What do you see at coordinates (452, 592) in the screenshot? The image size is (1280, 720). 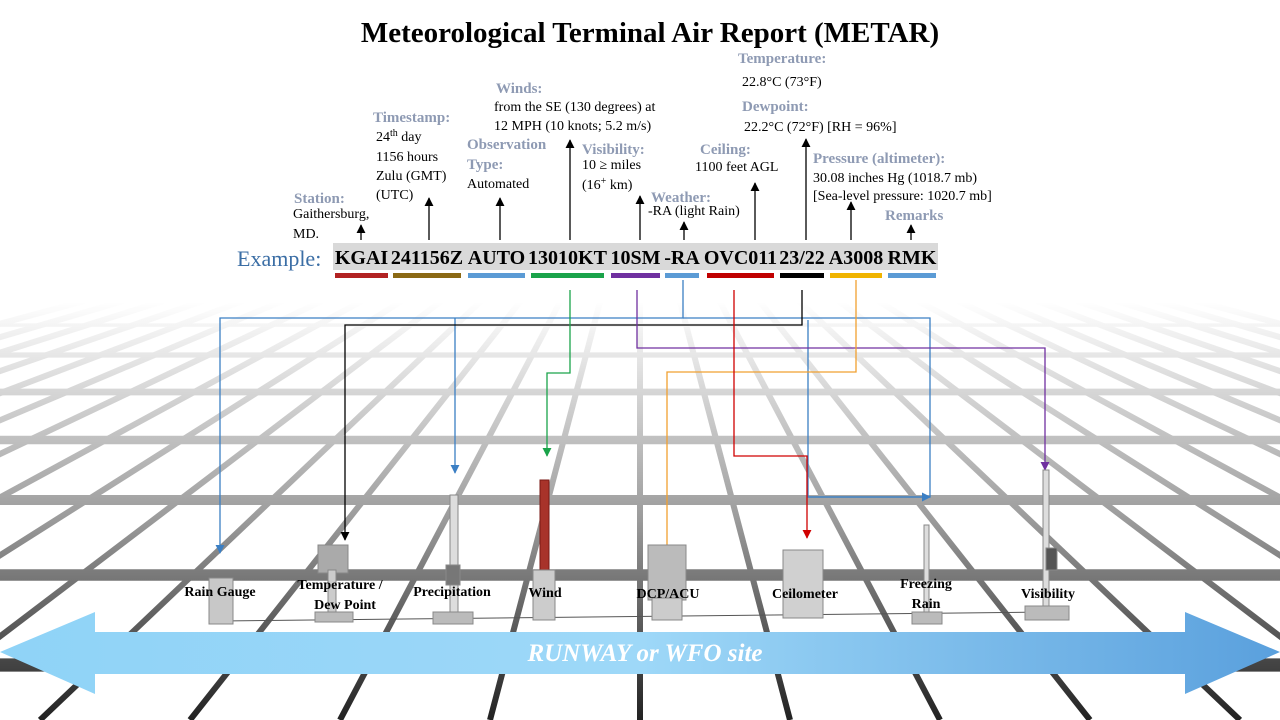 I see `instrument-label: Precipitation` at bounding box center [452, 592].